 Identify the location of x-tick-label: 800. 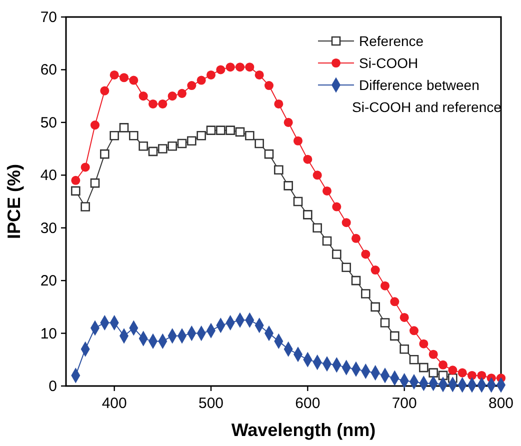
(501, 403).